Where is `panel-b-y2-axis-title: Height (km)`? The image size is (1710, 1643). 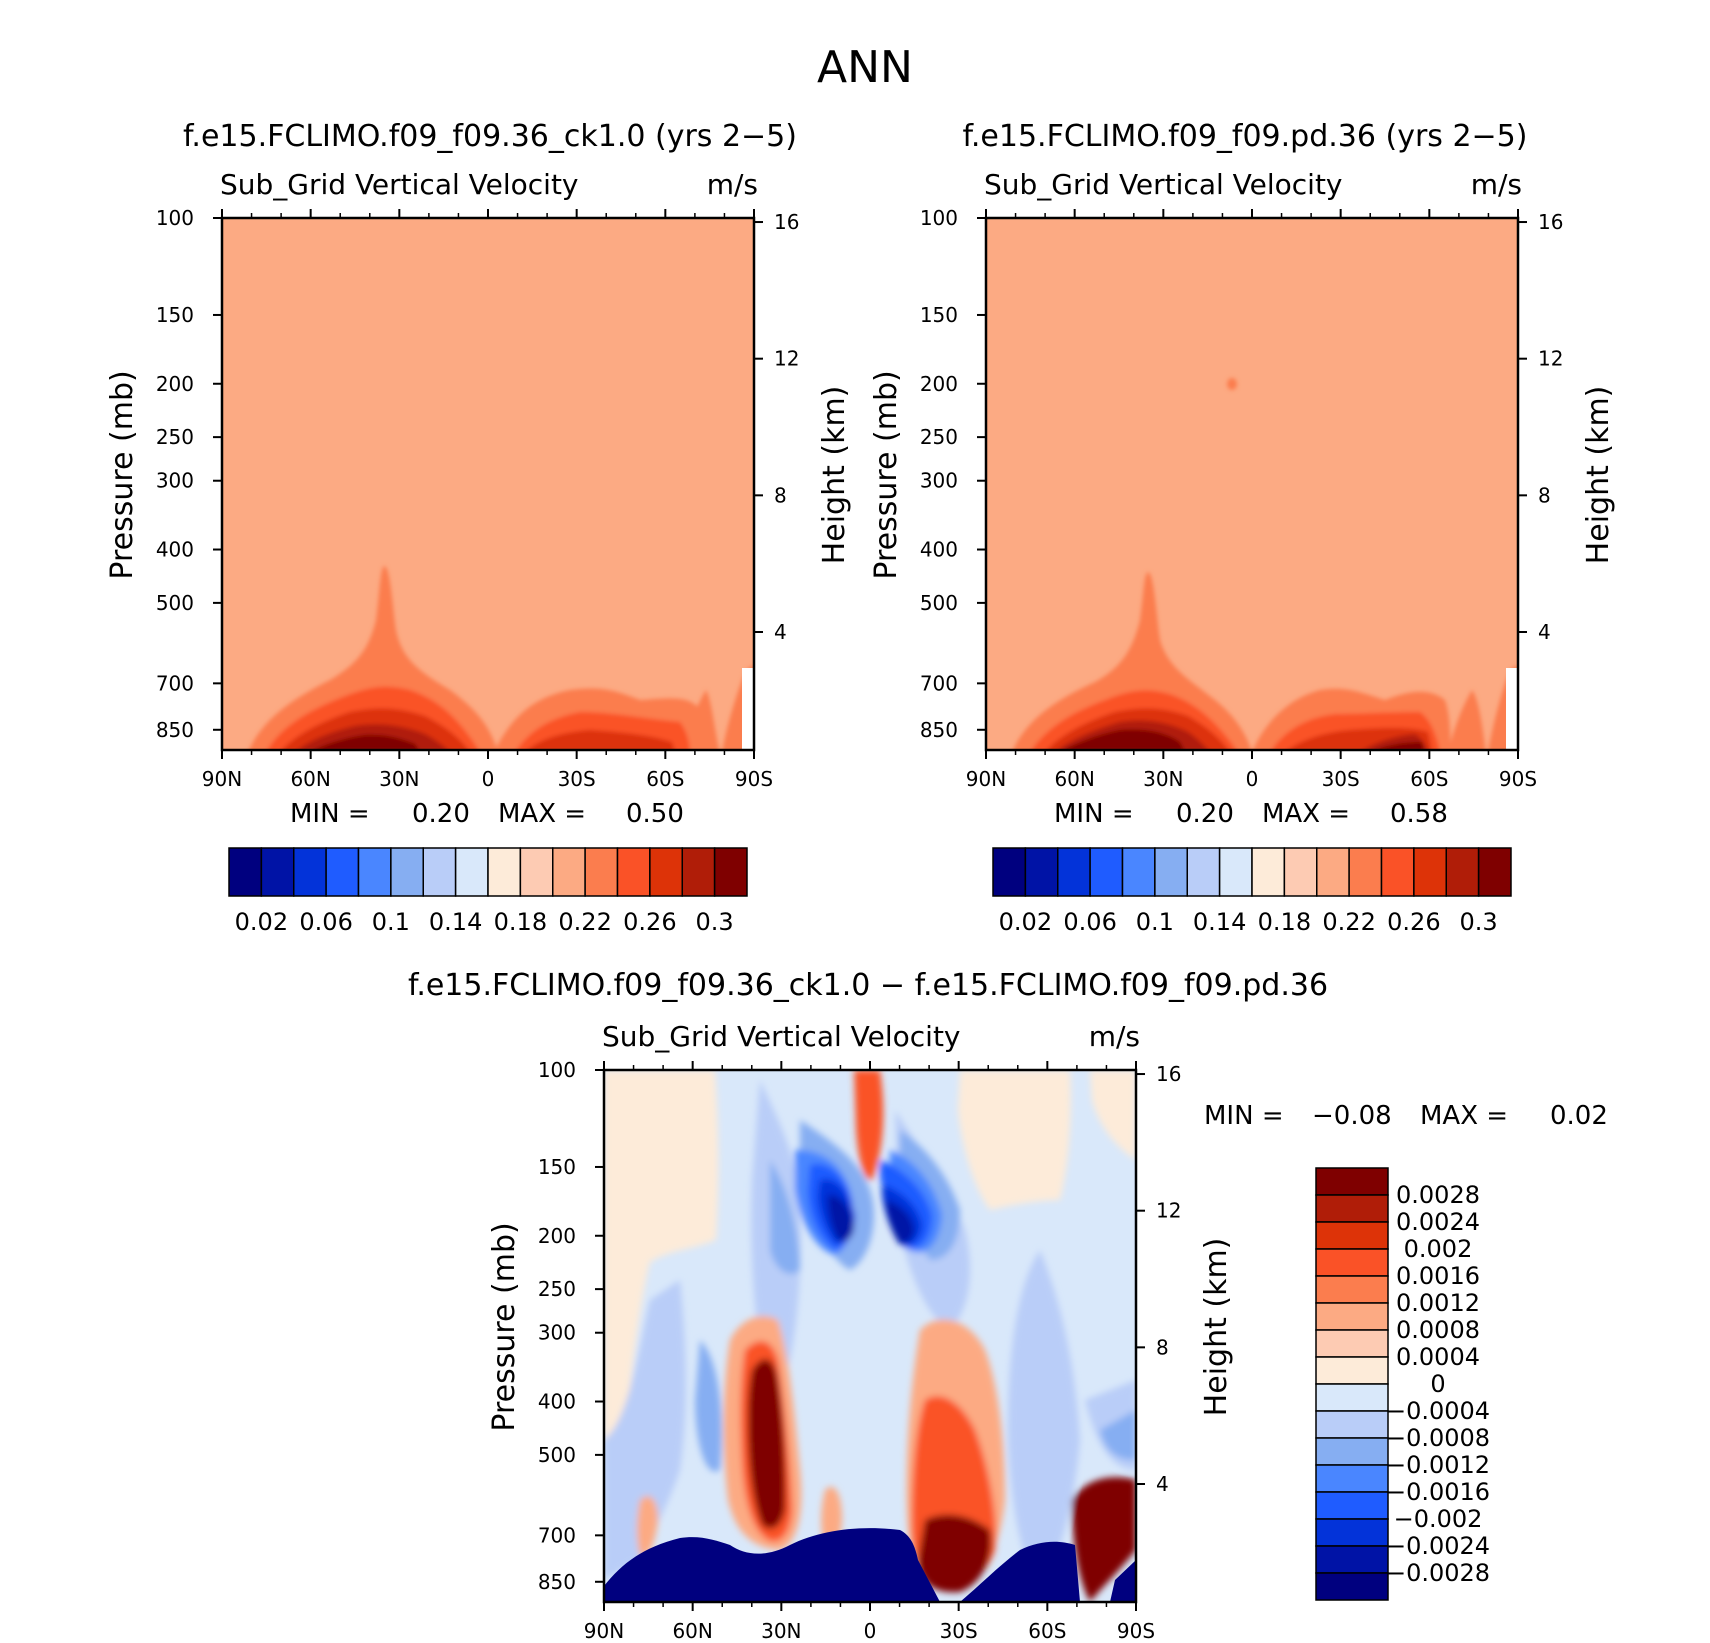
panel-b-y2-axis-title: Height (km) is located at coordinates (1598, 475).